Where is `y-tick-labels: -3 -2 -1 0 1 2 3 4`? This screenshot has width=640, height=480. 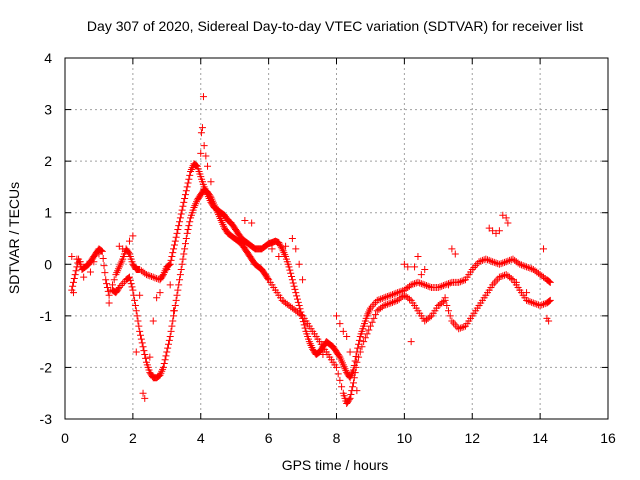 y-tick-labels: -3 -2 -1 0 1 2 3 4 is located at coordinates (46, 238).